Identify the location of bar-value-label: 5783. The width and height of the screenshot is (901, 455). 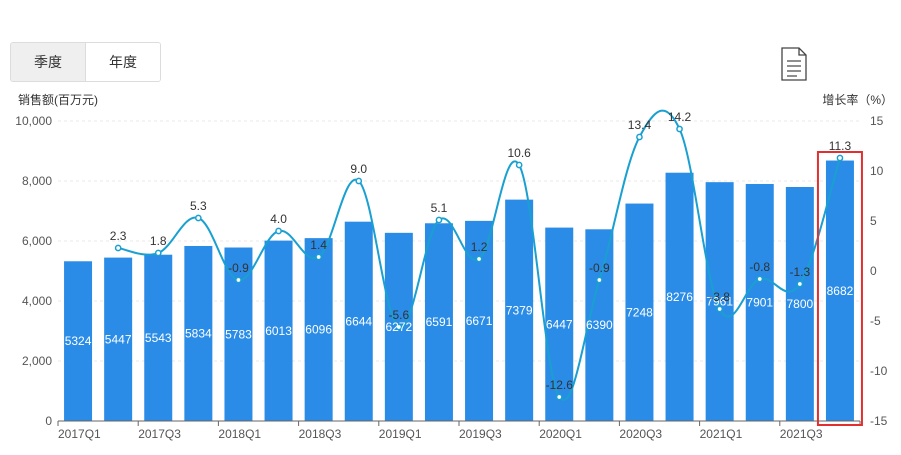
(238, 334).